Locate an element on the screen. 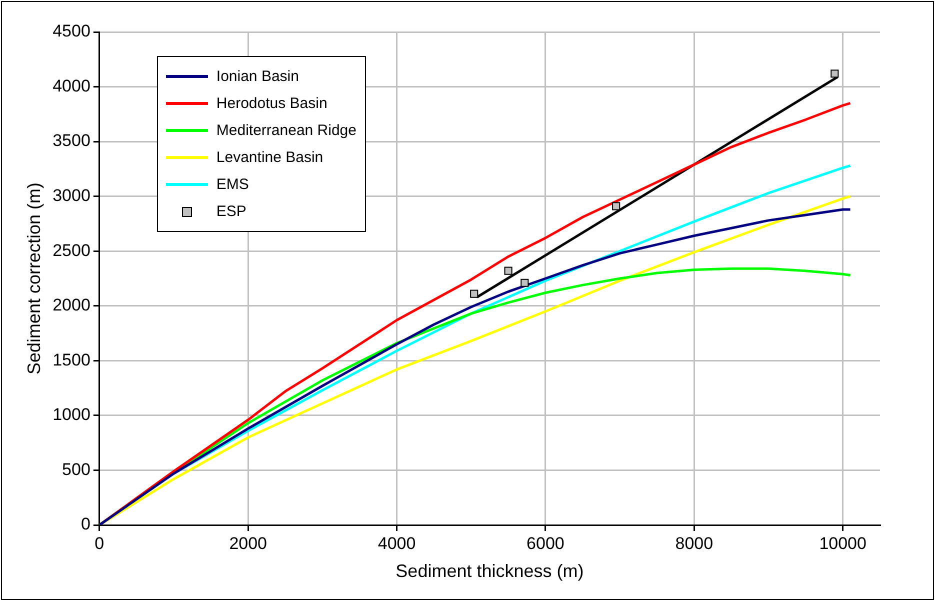 This screenshot has width=935, height=601. y-tick-label: 4500 is located at coordinates (71, 31).